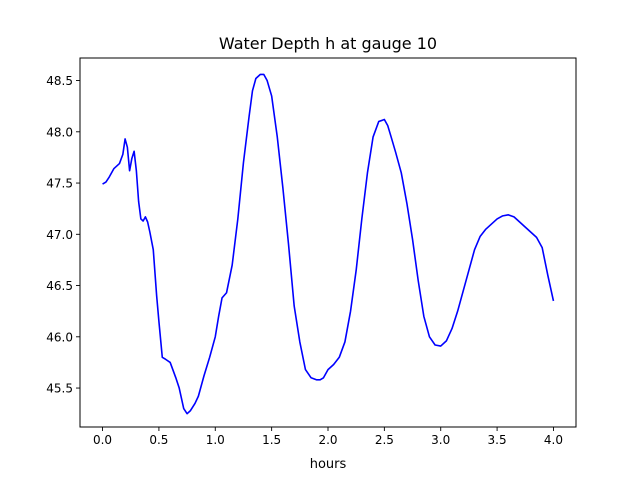 The width and height of the screenshot is (640, 480). Describe the element at coordinates (59, 235) in the screenshot. I see `y-tick-label-3: 47.0` at that location.